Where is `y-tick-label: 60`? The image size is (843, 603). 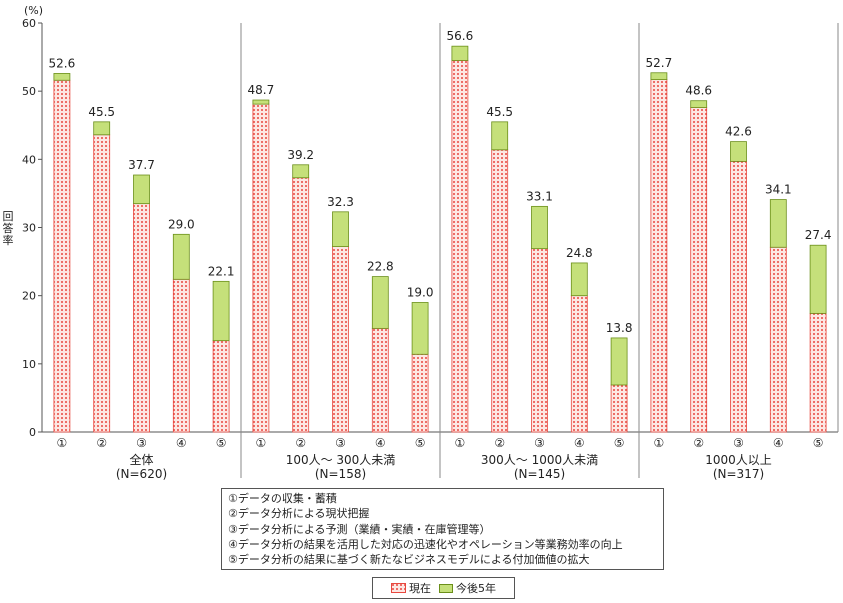 y-tick-label: 60 is located at coordinates (29, 23).